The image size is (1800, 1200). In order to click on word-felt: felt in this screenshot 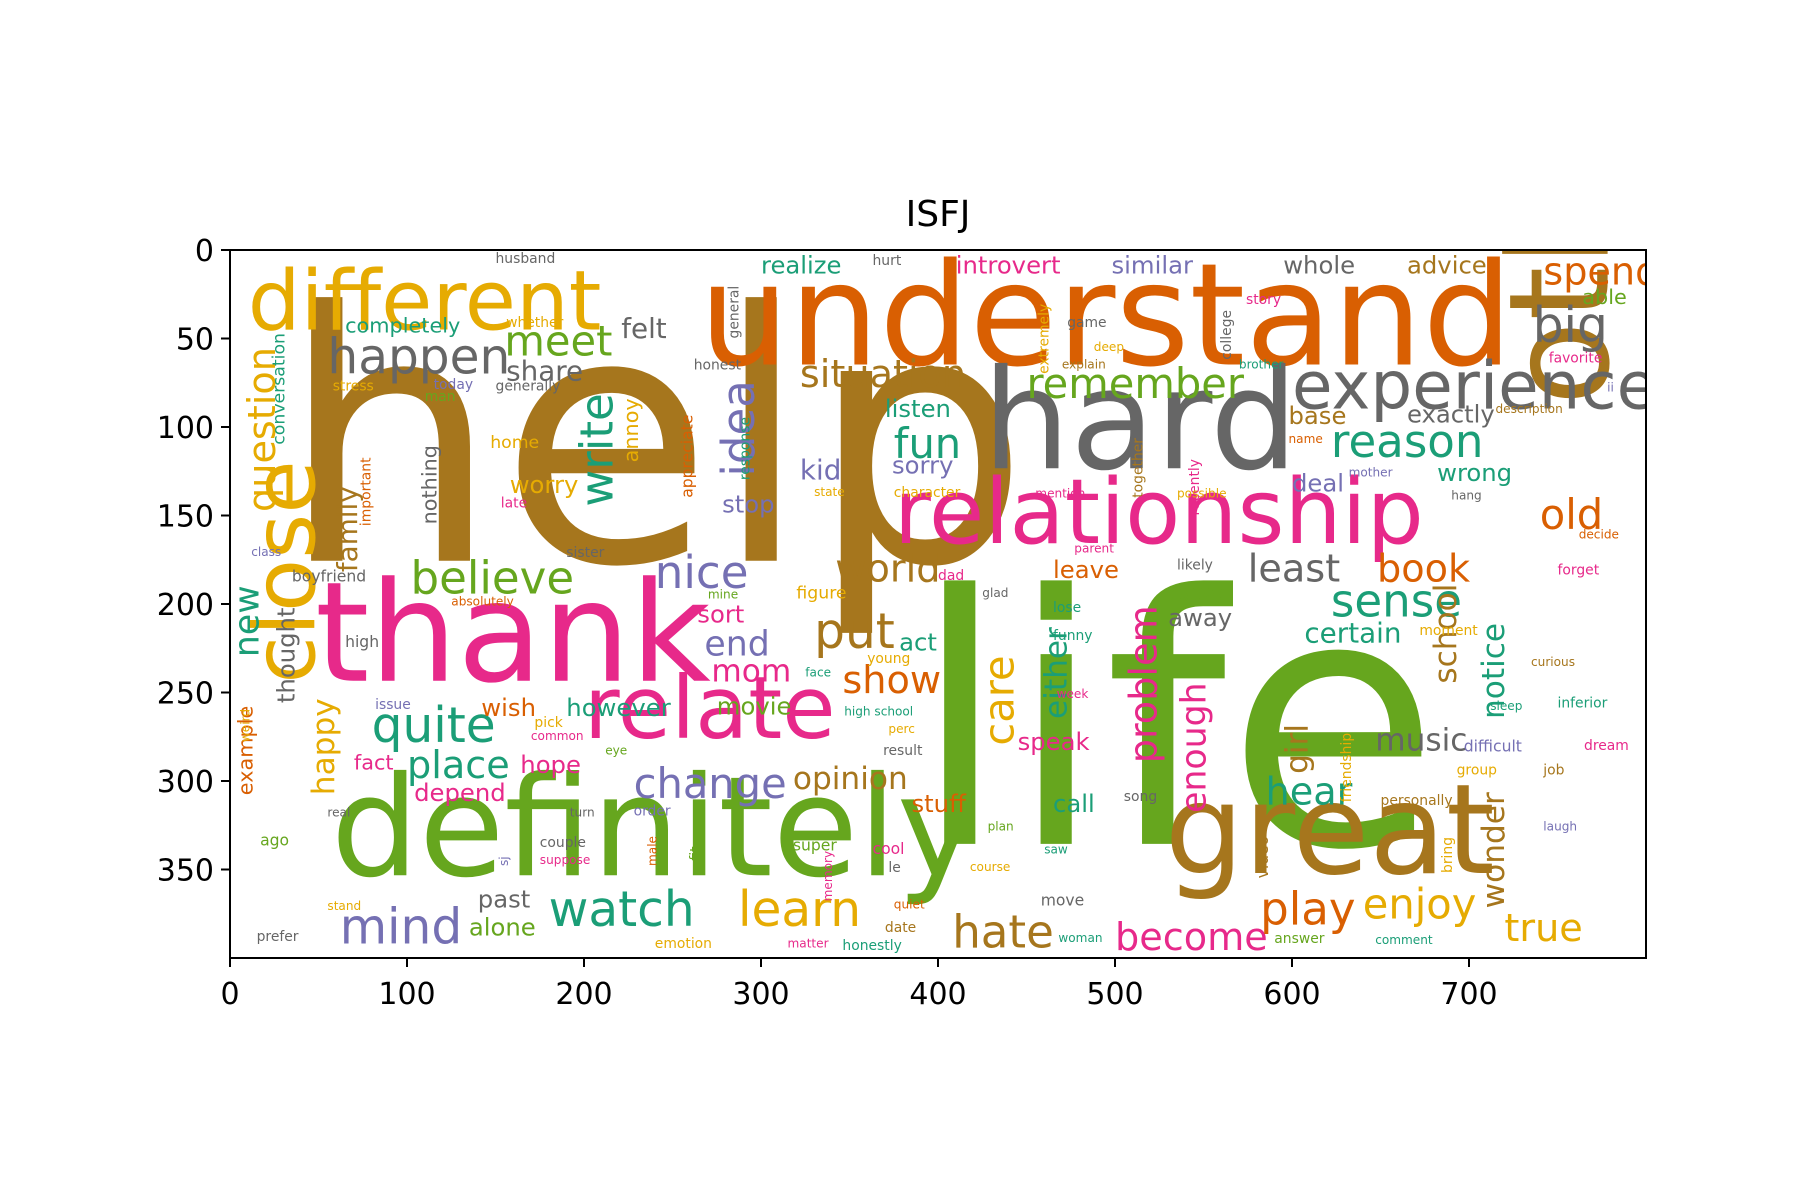, I will do `click(644, 328)`.